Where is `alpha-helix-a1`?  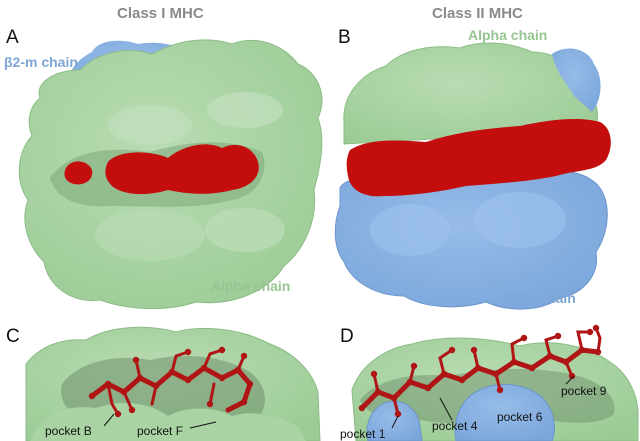
alpha-helix-a1 is located at coordinates (150, 125).